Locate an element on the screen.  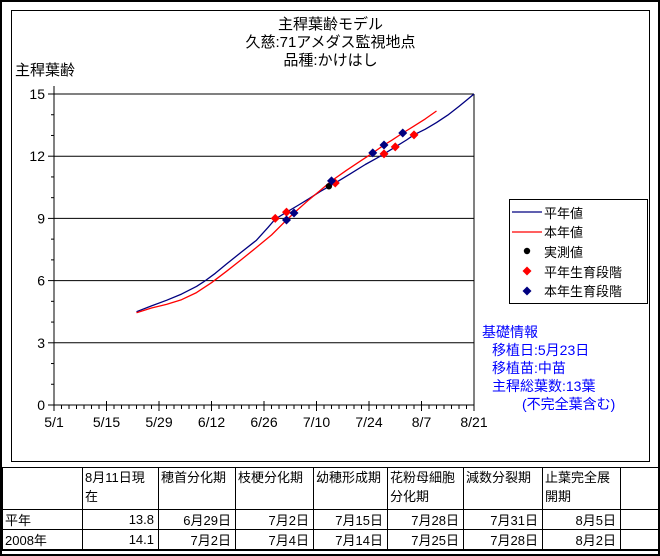
basic-info-heading: 基礎情報 is located at coordinates (510, 332).